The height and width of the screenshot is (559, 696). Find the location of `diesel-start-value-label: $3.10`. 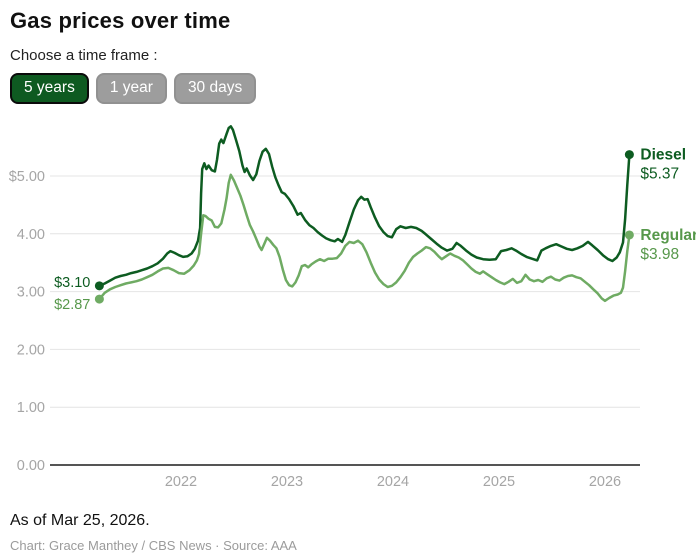

diesel-start-value-label: $3.10 is located at coordinates (72, 283).